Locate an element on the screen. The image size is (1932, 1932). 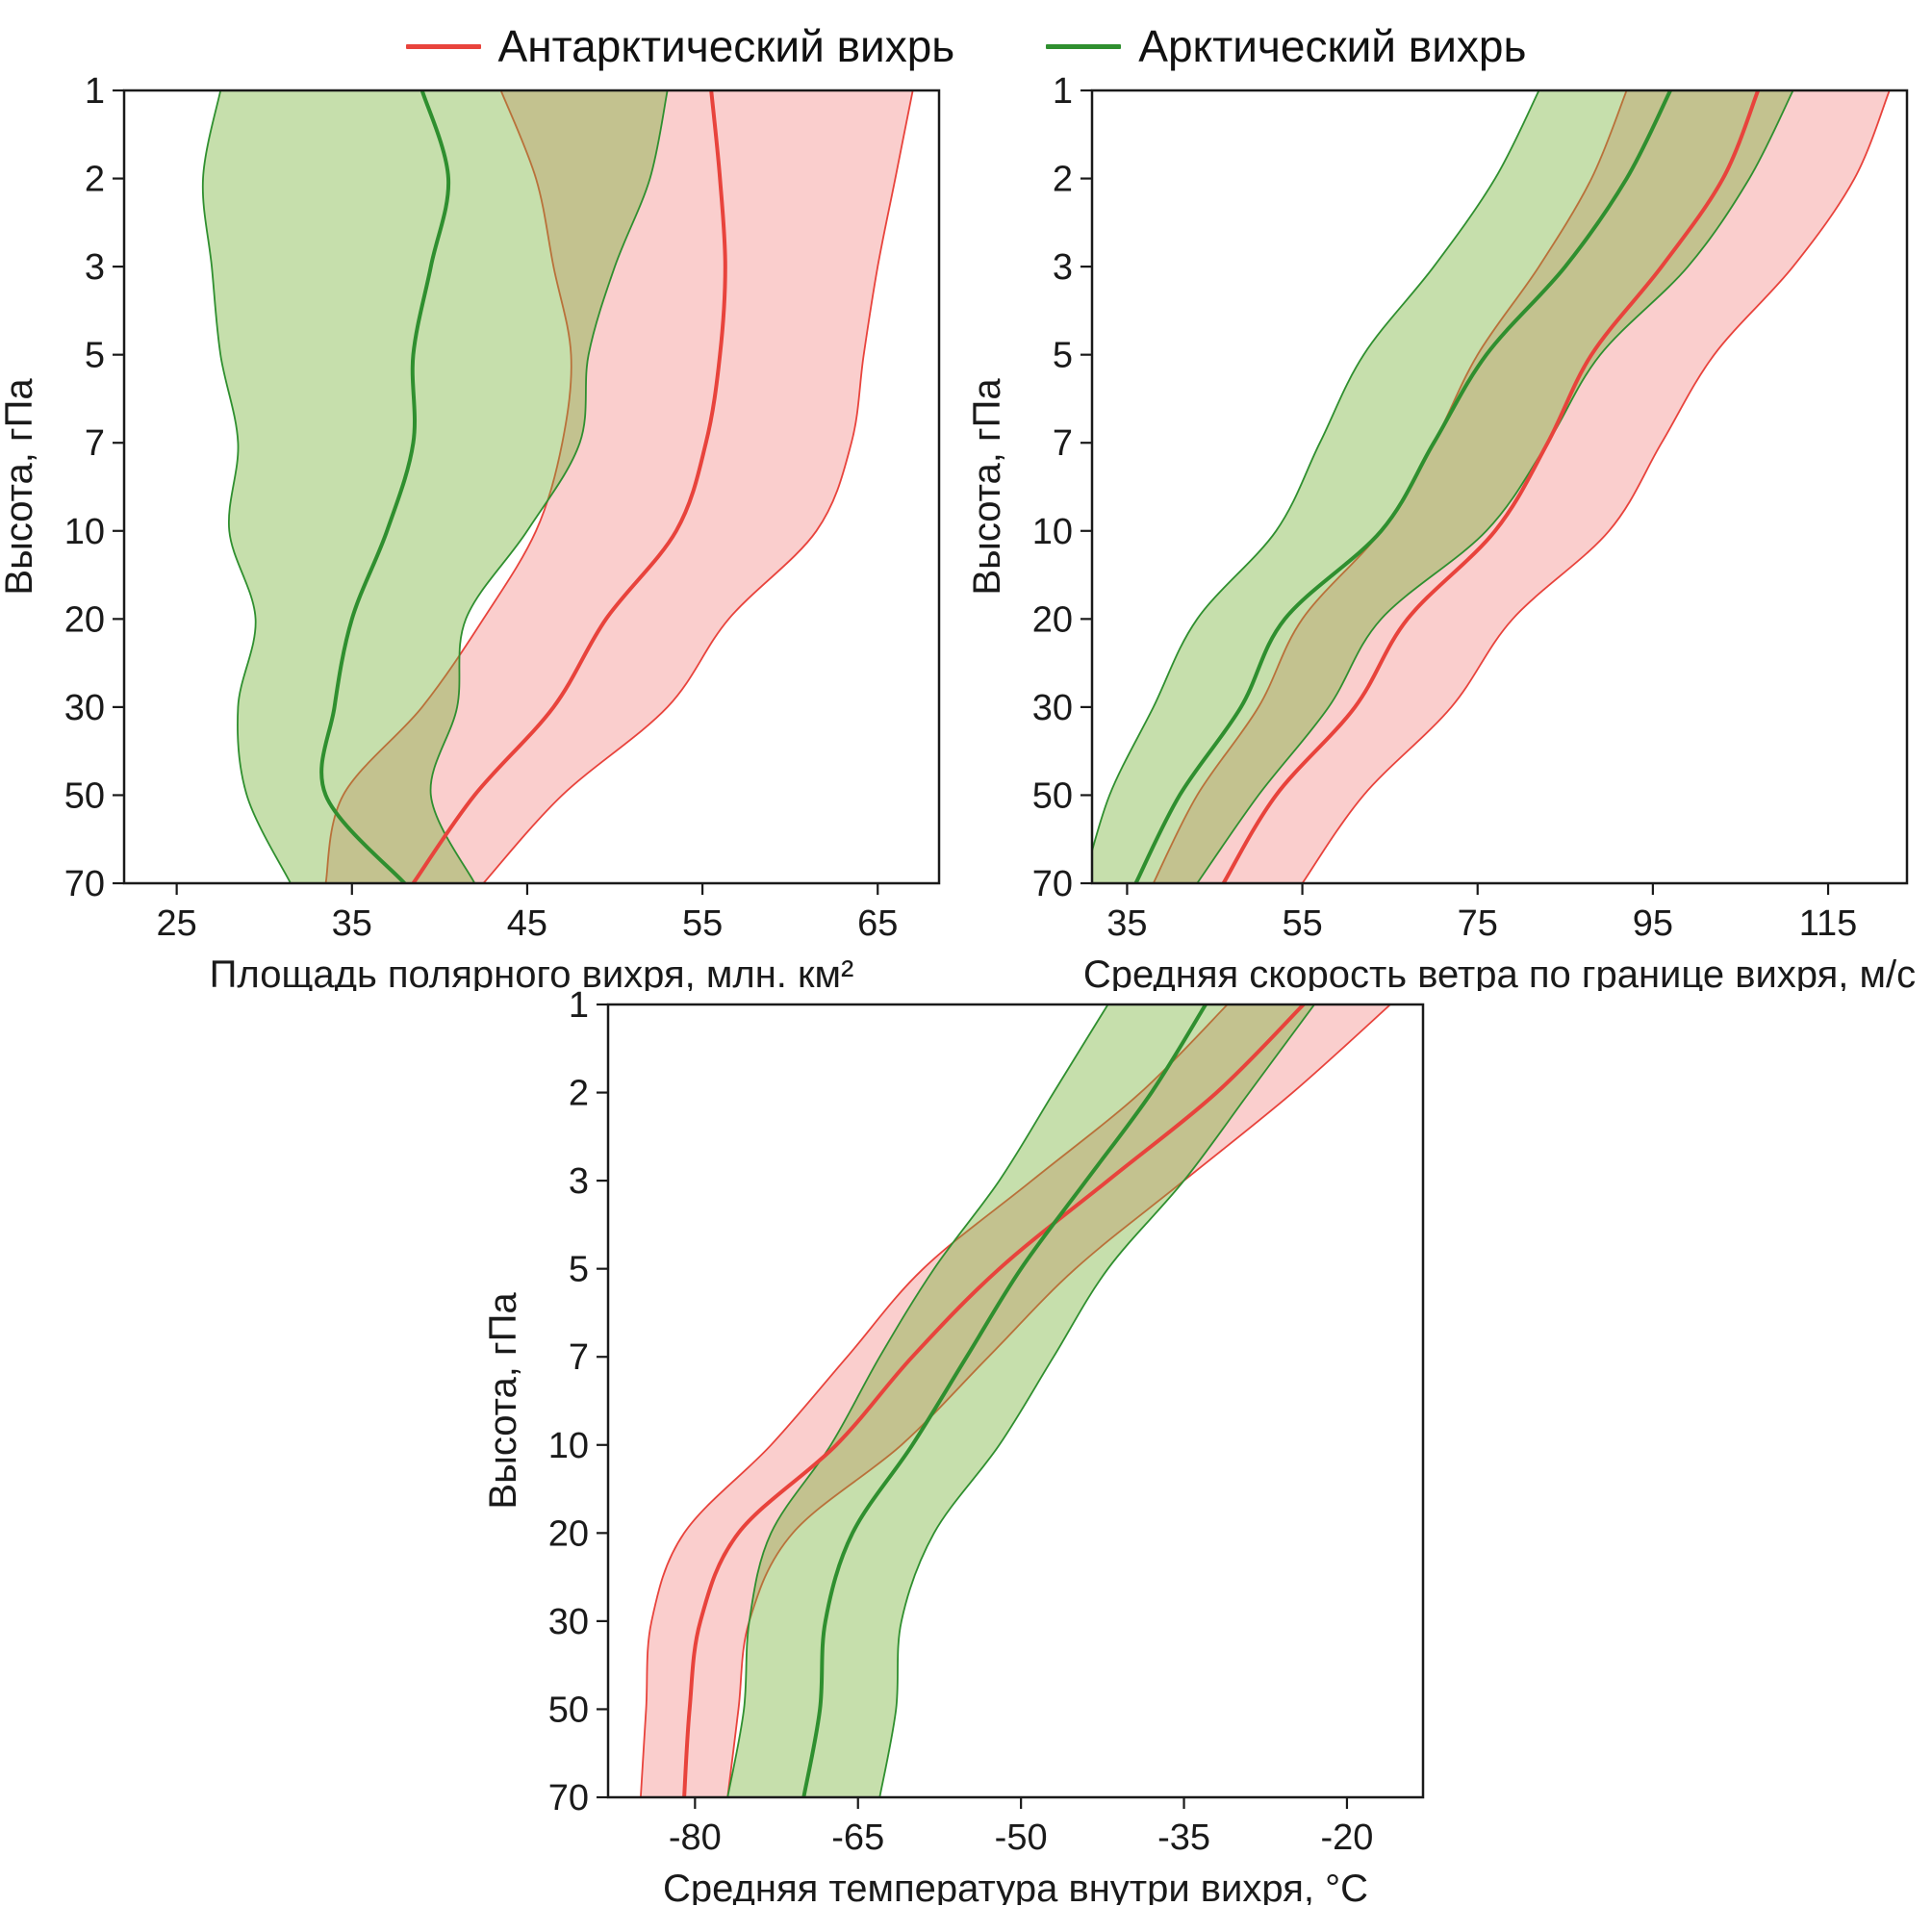
x-tick-label: 95 is located at coordinates (1653, 923).